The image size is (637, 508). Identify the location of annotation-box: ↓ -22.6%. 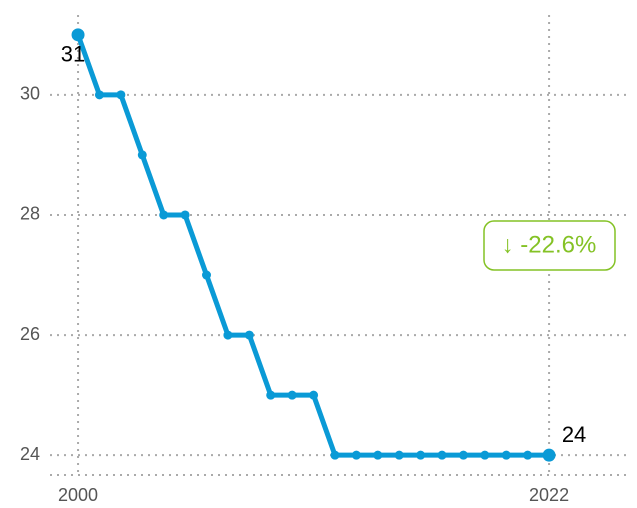
(549, 245).